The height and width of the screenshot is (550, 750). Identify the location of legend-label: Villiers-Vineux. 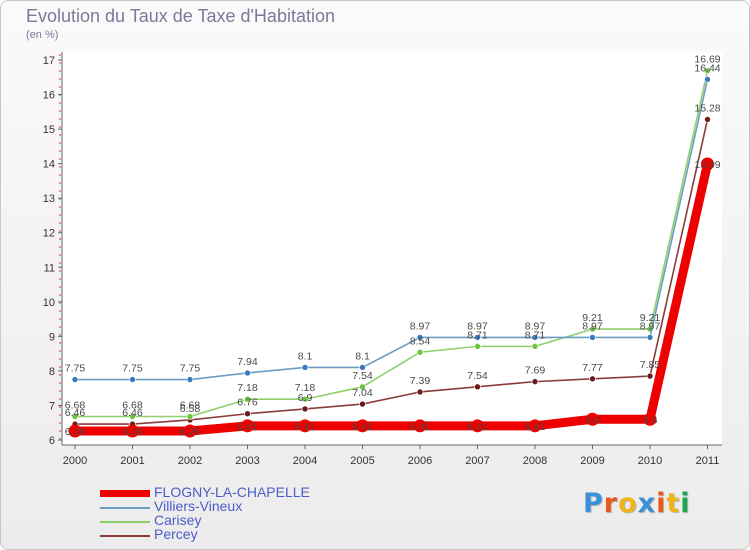
(198, 506).